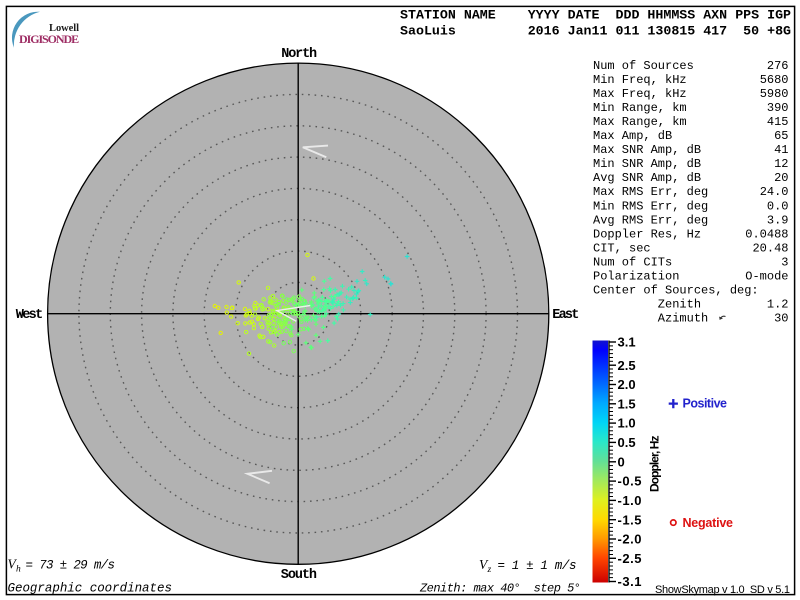 The image size is (800, 600). I want to click on svg-text: 417, so click(715, 31).